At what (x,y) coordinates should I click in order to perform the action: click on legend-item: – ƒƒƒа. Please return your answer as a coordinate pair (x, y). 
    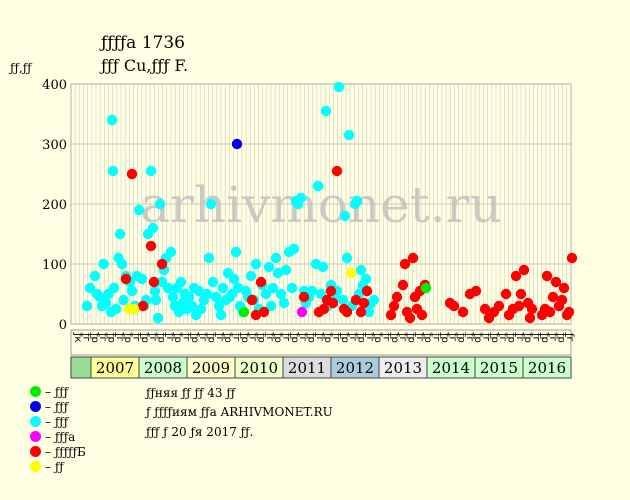
    Looking at the image, I should click on (58, 436).